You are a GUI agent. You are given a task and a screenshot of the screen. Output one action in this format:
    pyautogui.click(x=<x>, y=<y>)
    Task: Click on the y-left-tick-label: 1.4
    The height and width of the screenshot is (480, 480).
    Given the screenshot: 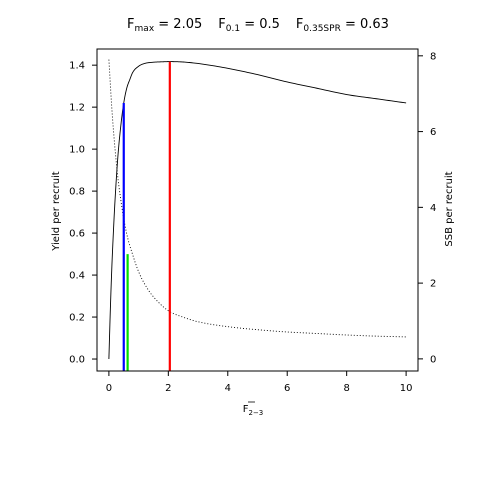 What is the action you would take?
    pyautogui.click(x=77, y=66)
    